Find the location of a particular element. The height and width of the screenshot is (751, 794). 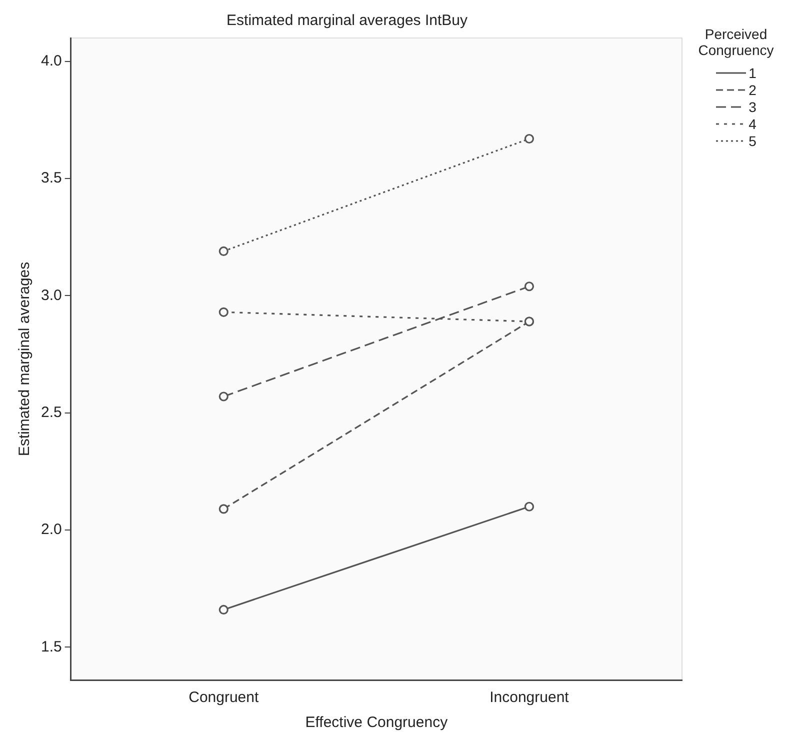

y-tick-label: 1.5 is located at coordinates (51, 647).